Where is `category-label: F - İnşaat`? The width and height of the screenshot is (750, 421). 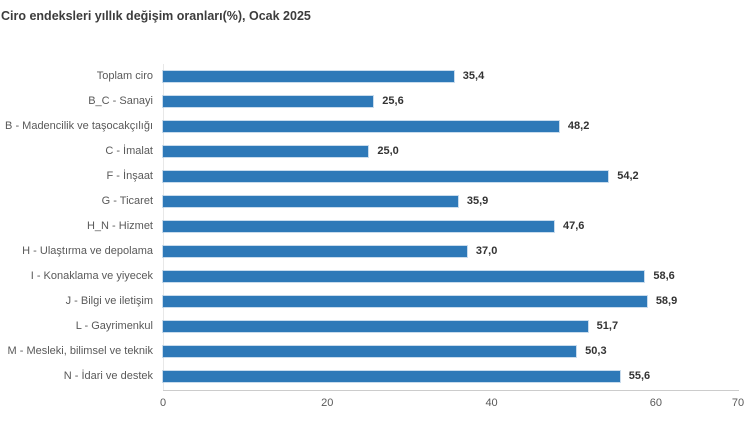
category-label: F - İnşaat is located at coordinates (129, 176).